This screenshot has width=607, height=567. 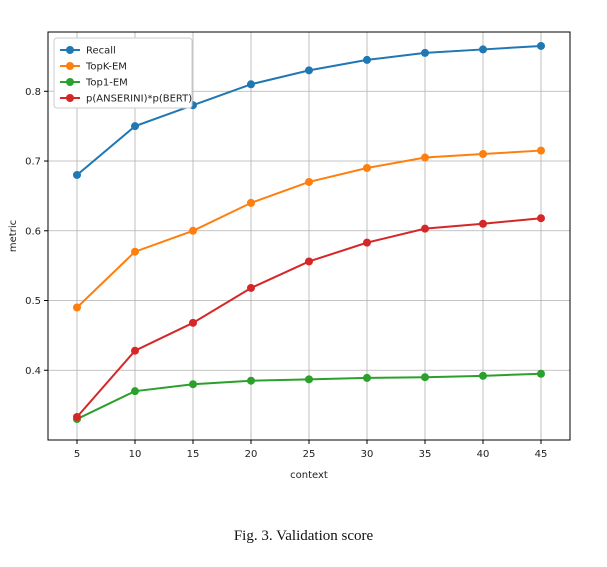 What do you see at coordinates (251, 454) in the screenshot?
I see `x-tick-label: 20` at bounding box center [251, 454].